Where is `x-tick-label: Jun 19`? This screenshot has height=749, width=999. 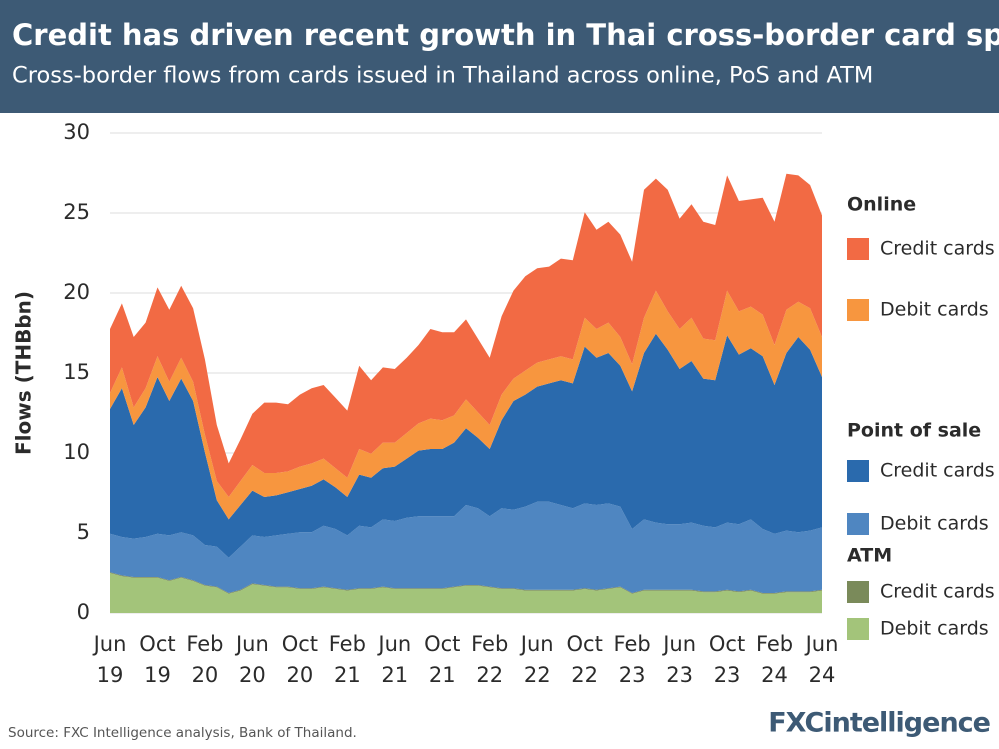
x-tick-label: Jun 19 is located at coordinates (109, 659).